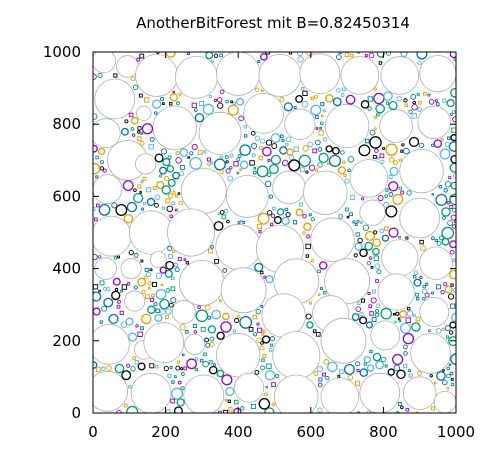 The height and width of the screenshot is (450, 500). What do you see at coordinates (66, 341) in the screenshot?
I see `y-tick-label-1: 200` at bounding box center [66, 341].